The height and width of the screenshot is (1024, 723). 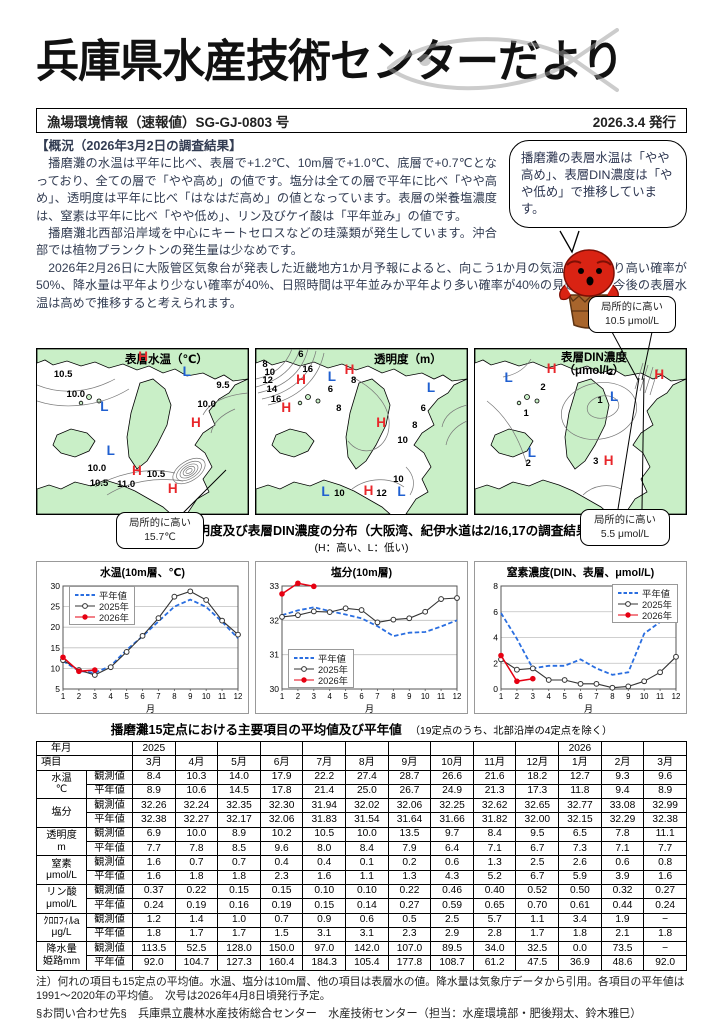 I want to click on map-label: 14, so click(x=272, y=389).